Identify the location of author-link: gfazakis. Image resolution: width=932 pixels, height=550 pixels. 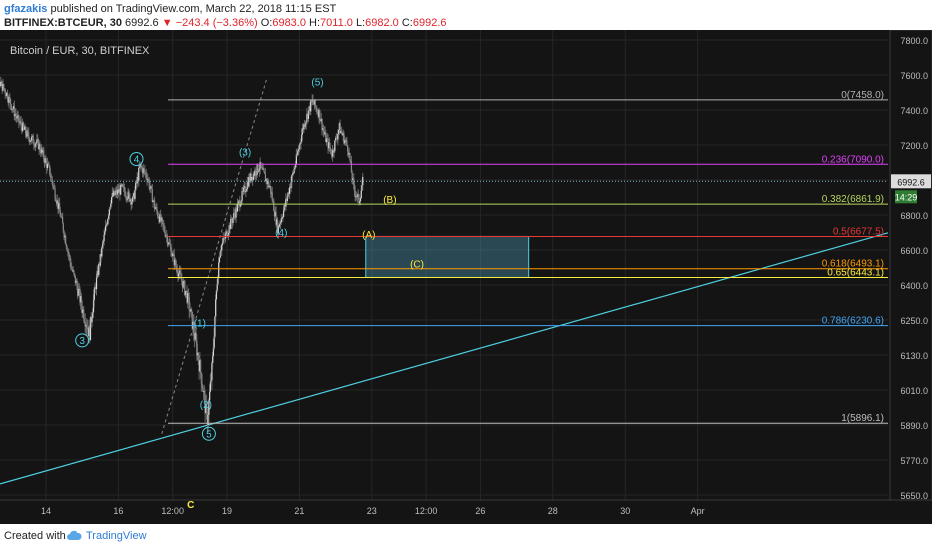
(26, 9).